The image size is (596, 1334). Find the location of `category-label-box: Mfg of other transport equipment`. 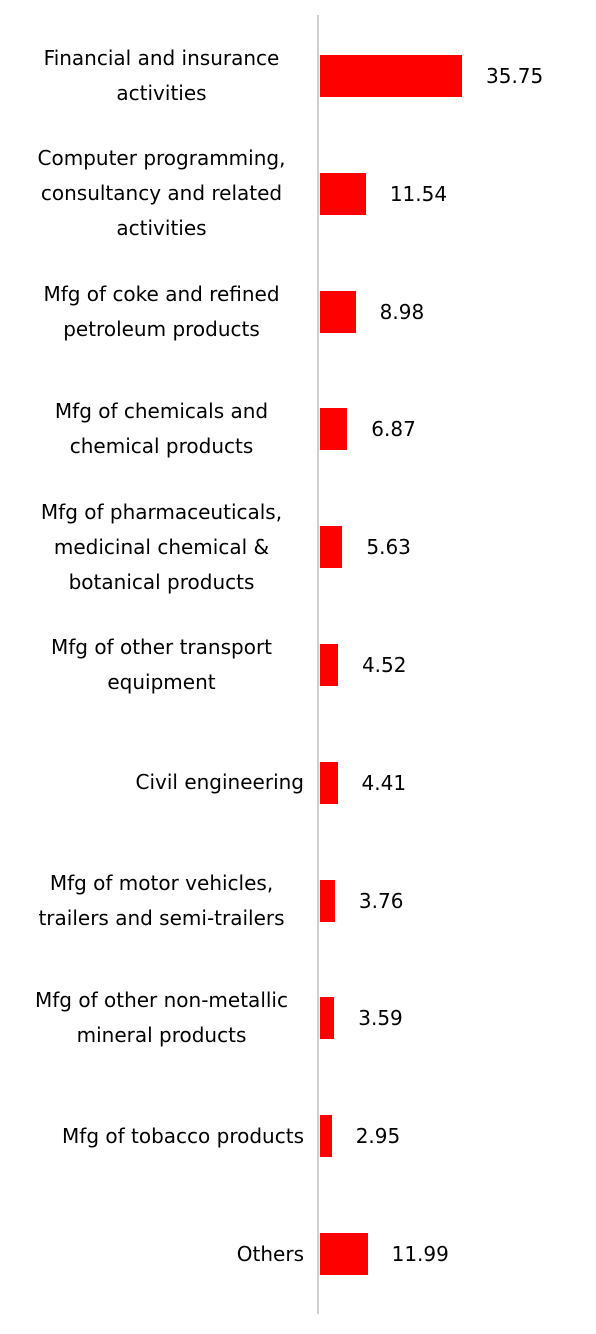

category-label-box: Mfg of other transport equipment is located at coordinates (156, 665).